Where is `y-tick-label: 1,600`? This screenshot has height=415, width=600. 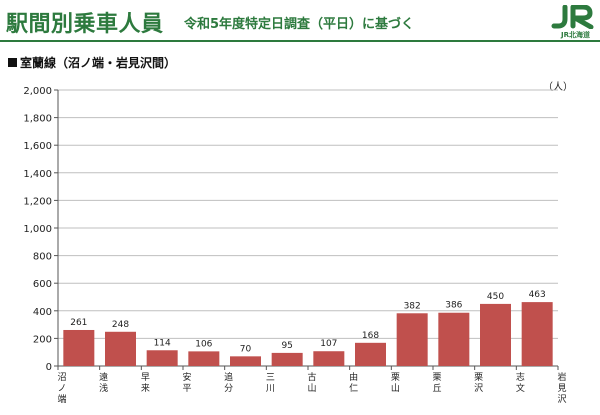
y-tick-label: 1,600 is located at coordinates (37, 146).